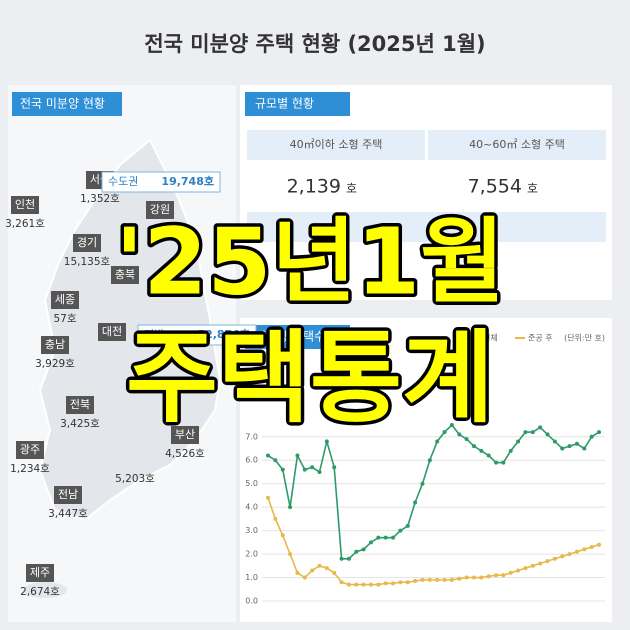  What do you see at coordinates (251, 483) in the screenshot?
I see `y-tick-label: 5.0` at bounding box center [251, 483].